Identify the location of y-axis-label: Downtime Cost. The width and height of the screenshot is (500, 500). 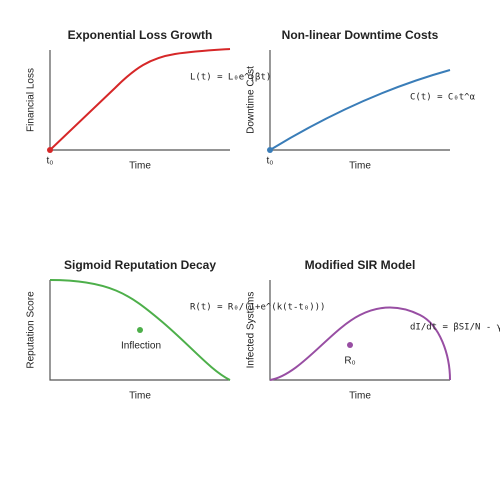
(251, 100).